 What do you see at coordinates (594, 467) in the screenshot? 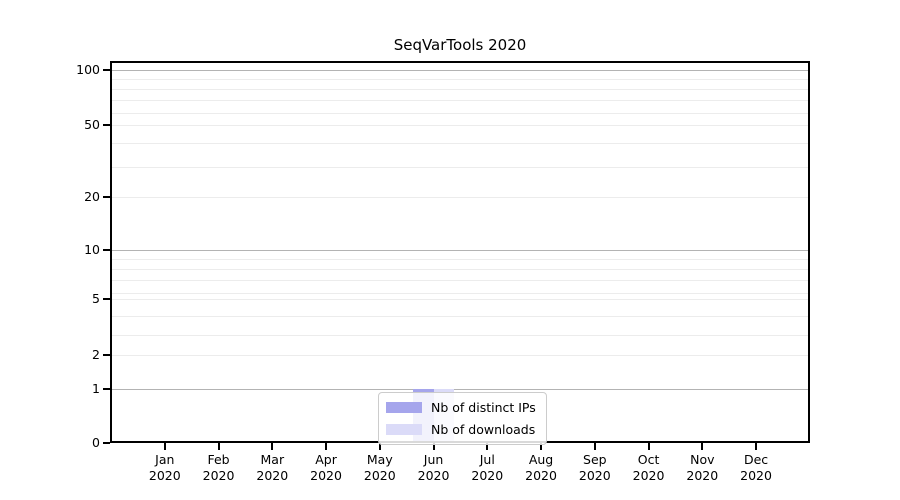
I see `x-tick-label: Sep 2020` at bounding box center [594, 467].